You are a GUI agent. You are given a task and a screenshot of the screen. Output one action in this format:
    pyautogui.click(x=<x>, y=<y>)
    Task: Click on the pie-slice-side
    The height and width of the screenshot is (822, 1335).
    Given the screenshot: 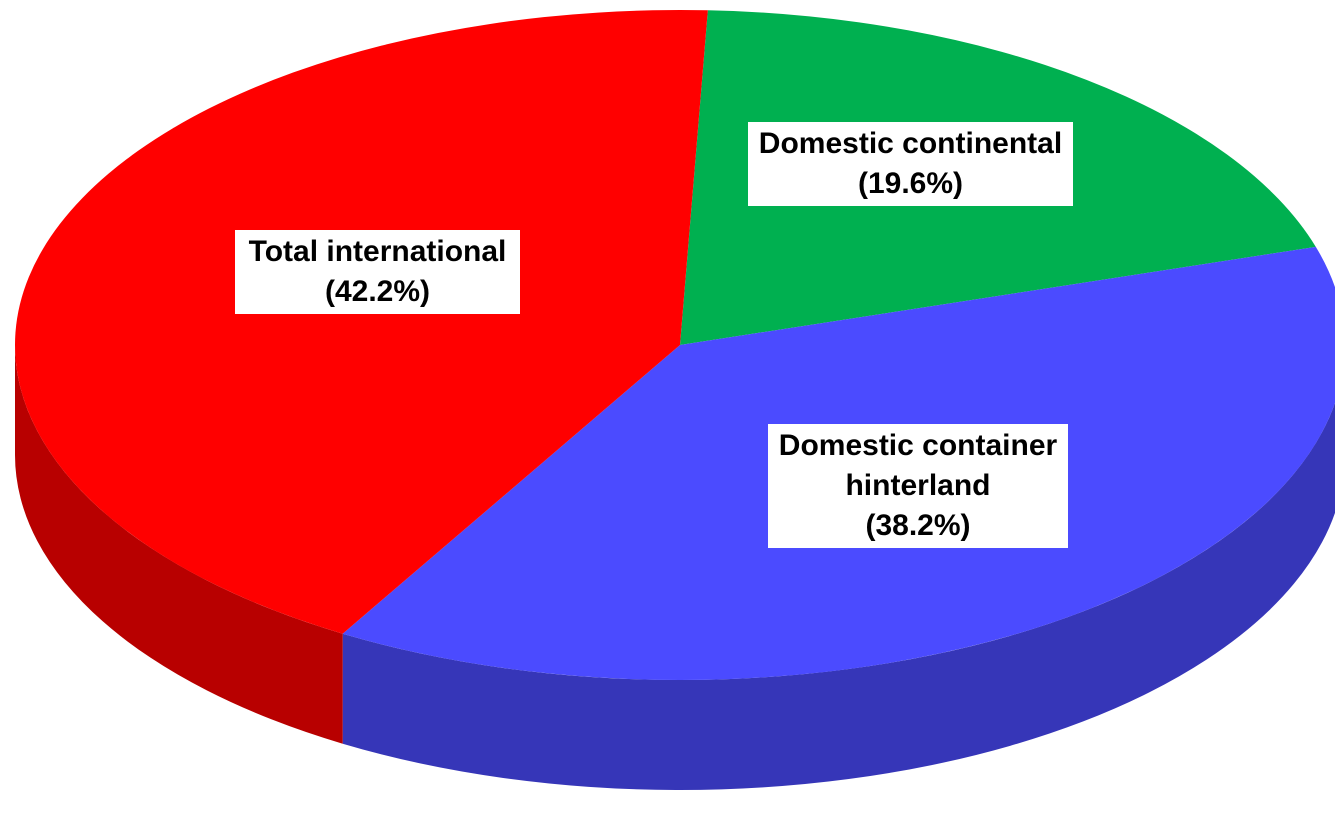 What is the action you would take?
    pyautogui.click(x=179, y=544)
    